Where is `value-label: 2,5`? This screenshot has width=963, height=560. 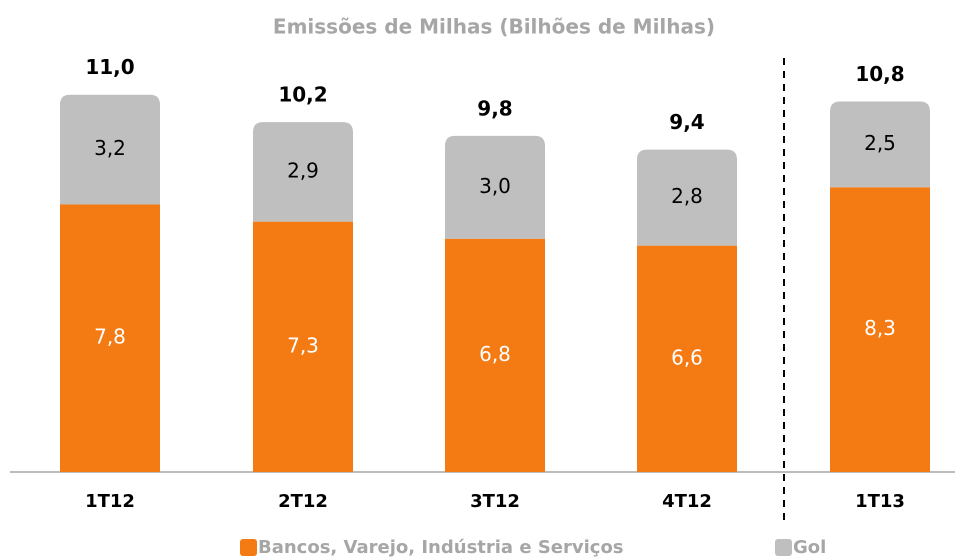
value-label: 2,5 is located at coordinates (880, 143).